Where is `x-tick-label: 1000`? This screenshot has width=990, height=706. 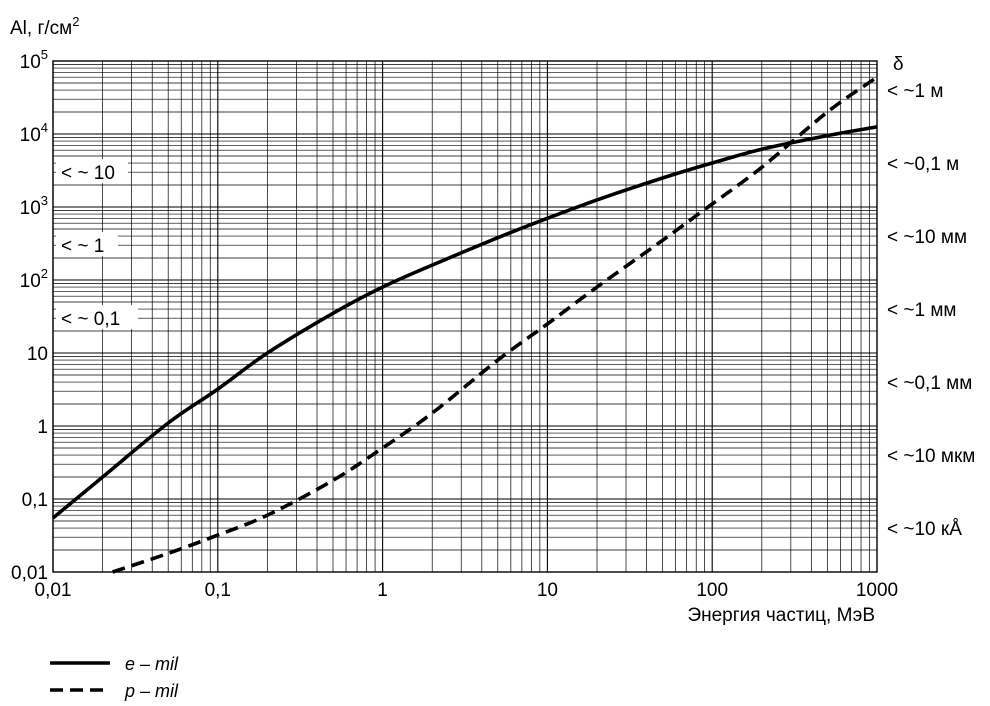
x-tick-label: 1000 is located at coordinates (877, 590).